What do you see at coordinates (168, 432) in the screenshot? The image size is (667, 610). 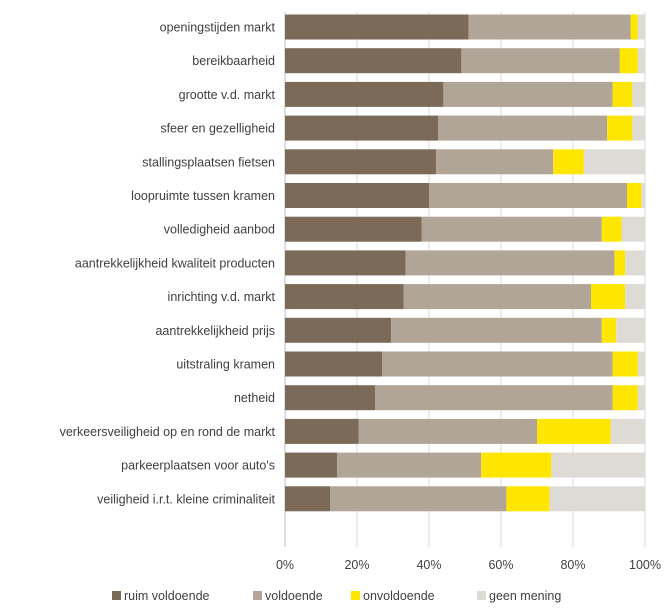 I see `category-label: verkeersveiligheid op en rond de markt` at bounding box center [168, 432].